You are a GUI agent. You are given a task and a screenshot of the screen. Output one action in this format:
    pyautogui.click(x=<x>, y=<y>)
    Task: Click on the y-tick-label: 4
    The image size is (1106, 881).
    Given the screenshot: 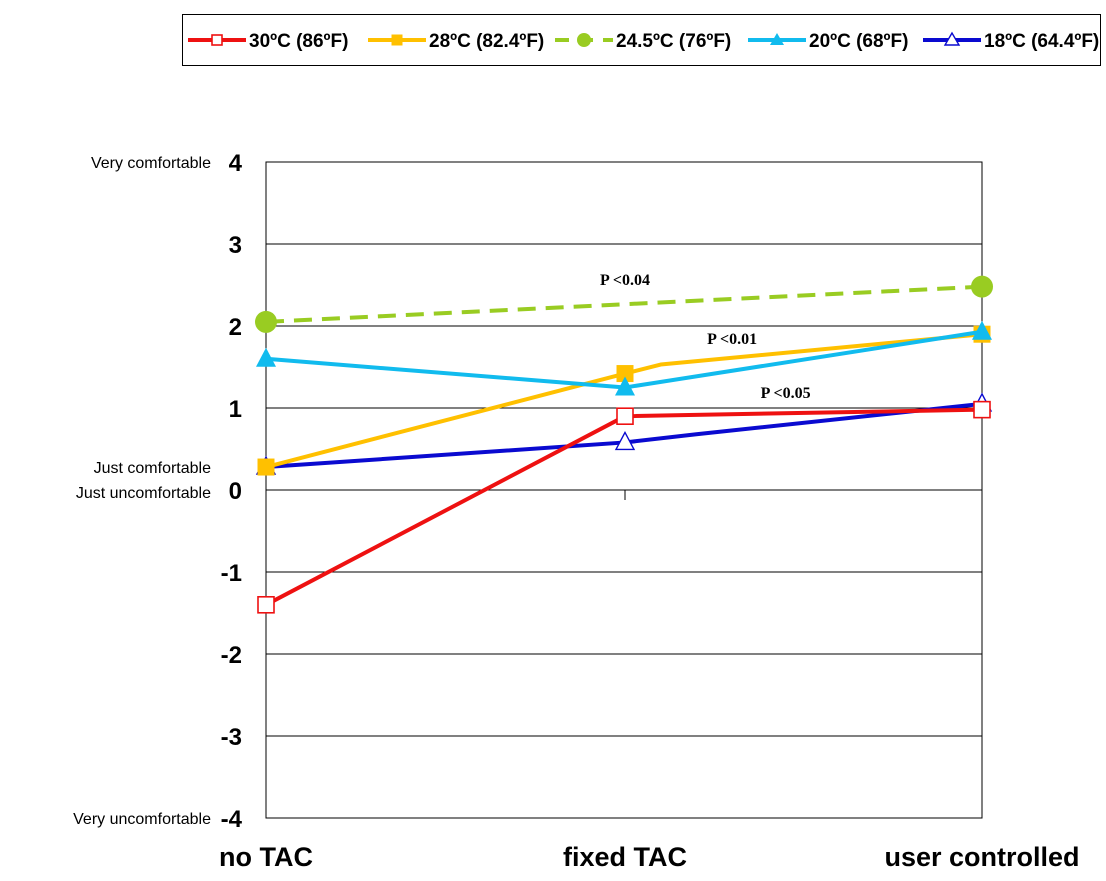 What is the action you would take?
    pyautogui.click(x=236, y=163)
    